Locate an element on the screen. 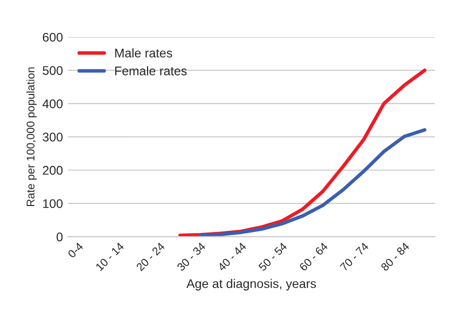 Image resolution: width=453 pixels, height=322 pixels. x-tick-label: 30 - 34 is located at coordinates (191, 257).